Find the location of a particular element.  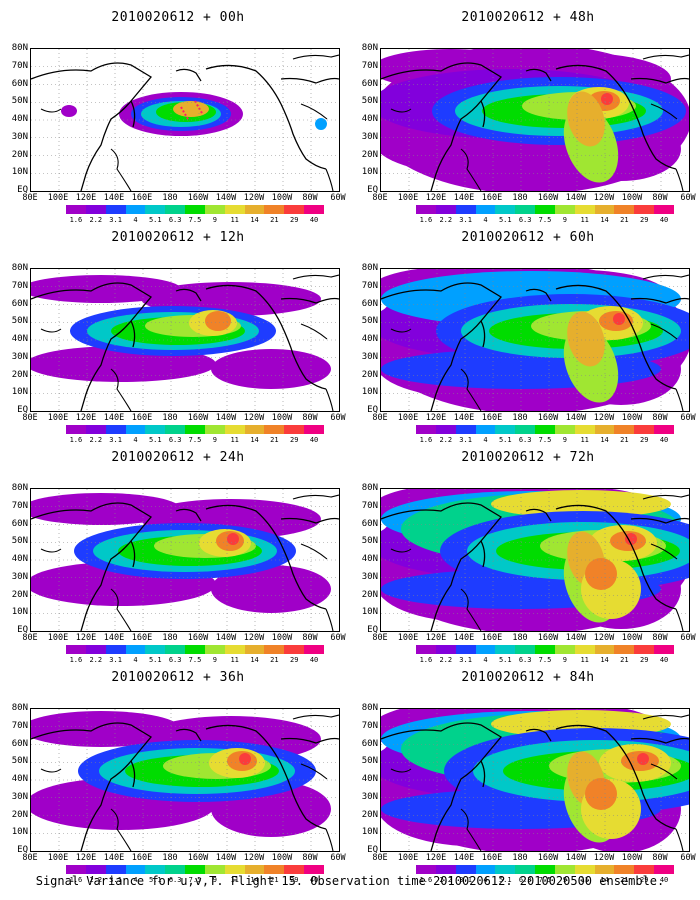

panel-title: 2010020612 + 84h is located at coordinates (528, 677).